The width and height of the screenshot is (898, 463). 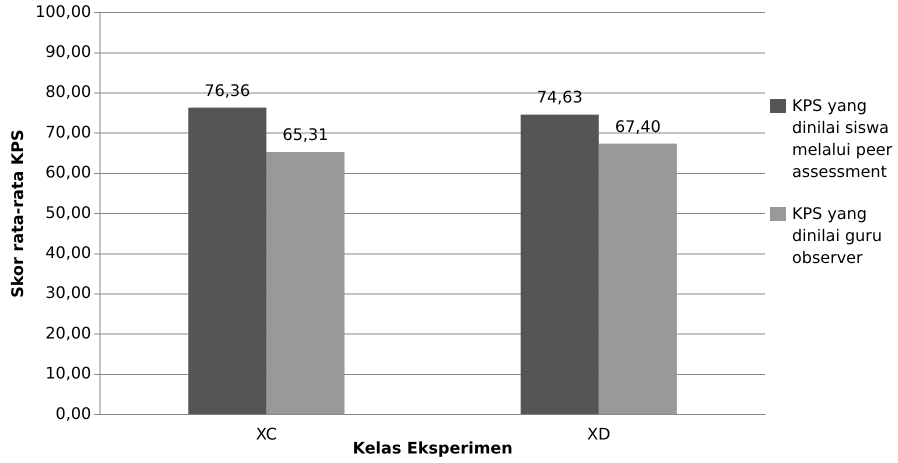 I want to click on data-label: 67,40, so click(x=637, y=126).